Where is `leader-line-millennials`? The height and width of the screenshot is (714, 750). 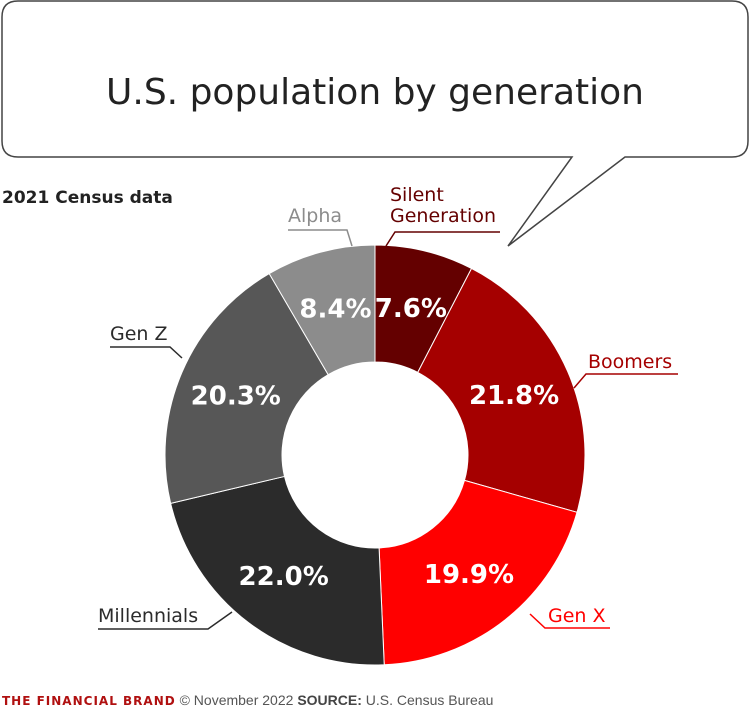 leader-line-millennials is located at coordinates (165, 620).